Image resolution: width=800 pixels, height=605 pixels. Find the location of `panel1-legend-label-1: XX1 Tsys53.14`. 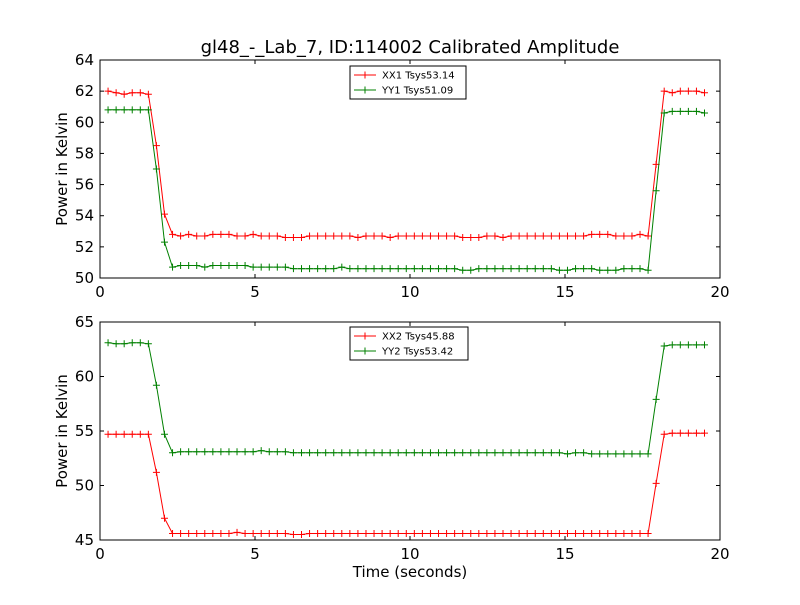

panel1-legend-label-1: XX1 Tsys53.14 is located at coordinates (418, 76).